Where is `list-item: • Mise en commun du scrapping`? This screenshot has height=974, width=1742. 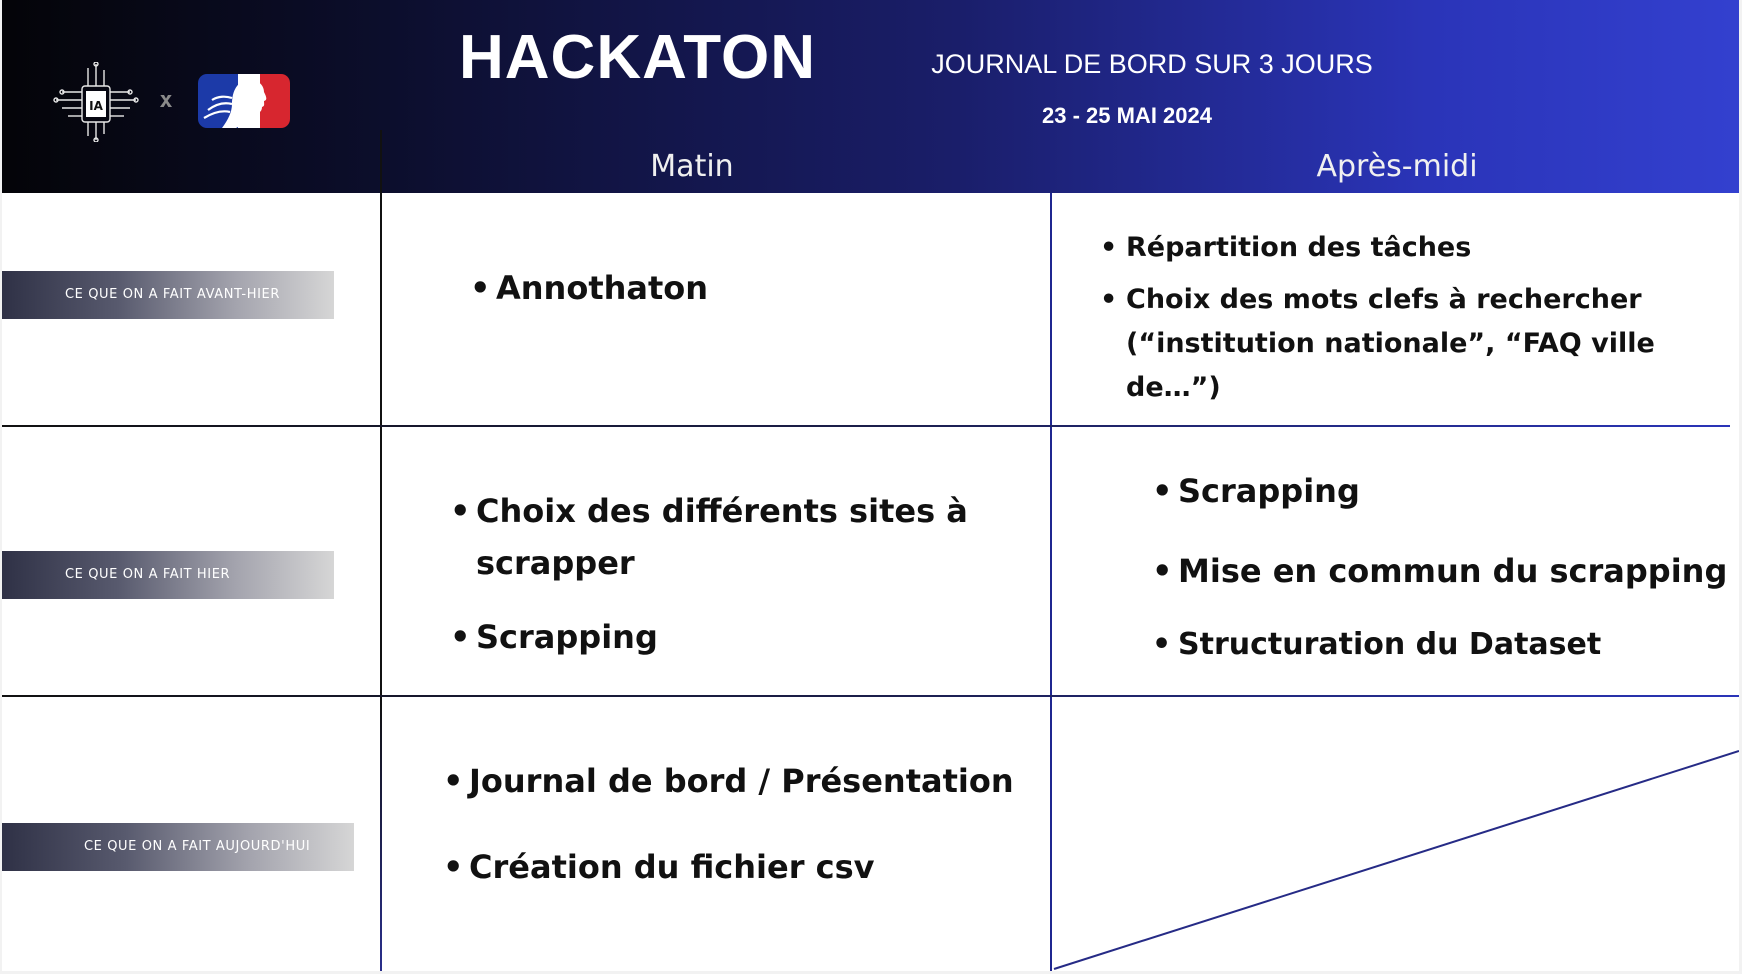 list-item: • Mise en commun du scrapping is located at coordinates (1442, 571).